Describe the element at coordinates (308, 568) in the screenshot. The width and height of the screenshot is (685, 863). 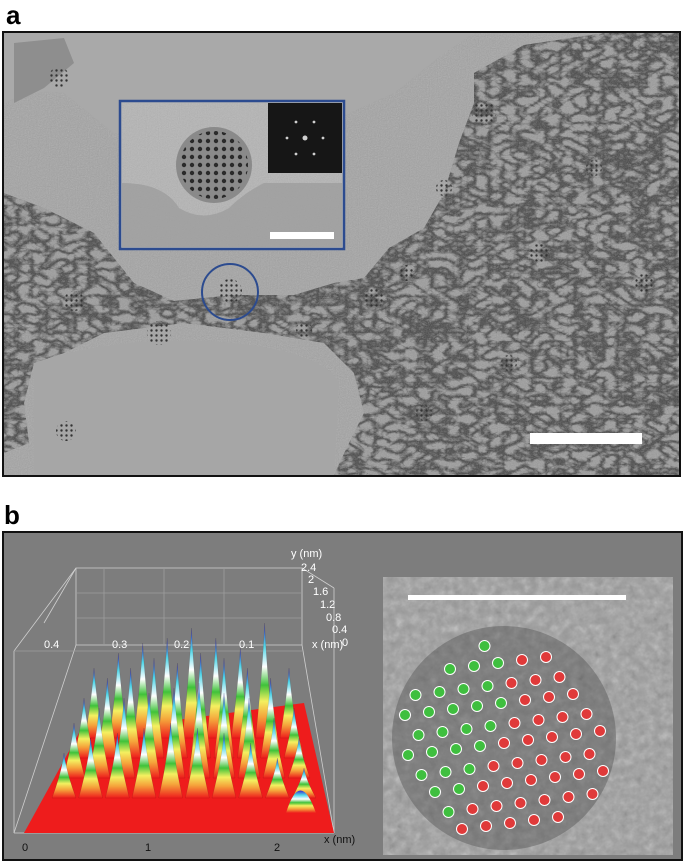
I see `z-tick: 2.4` at that location.